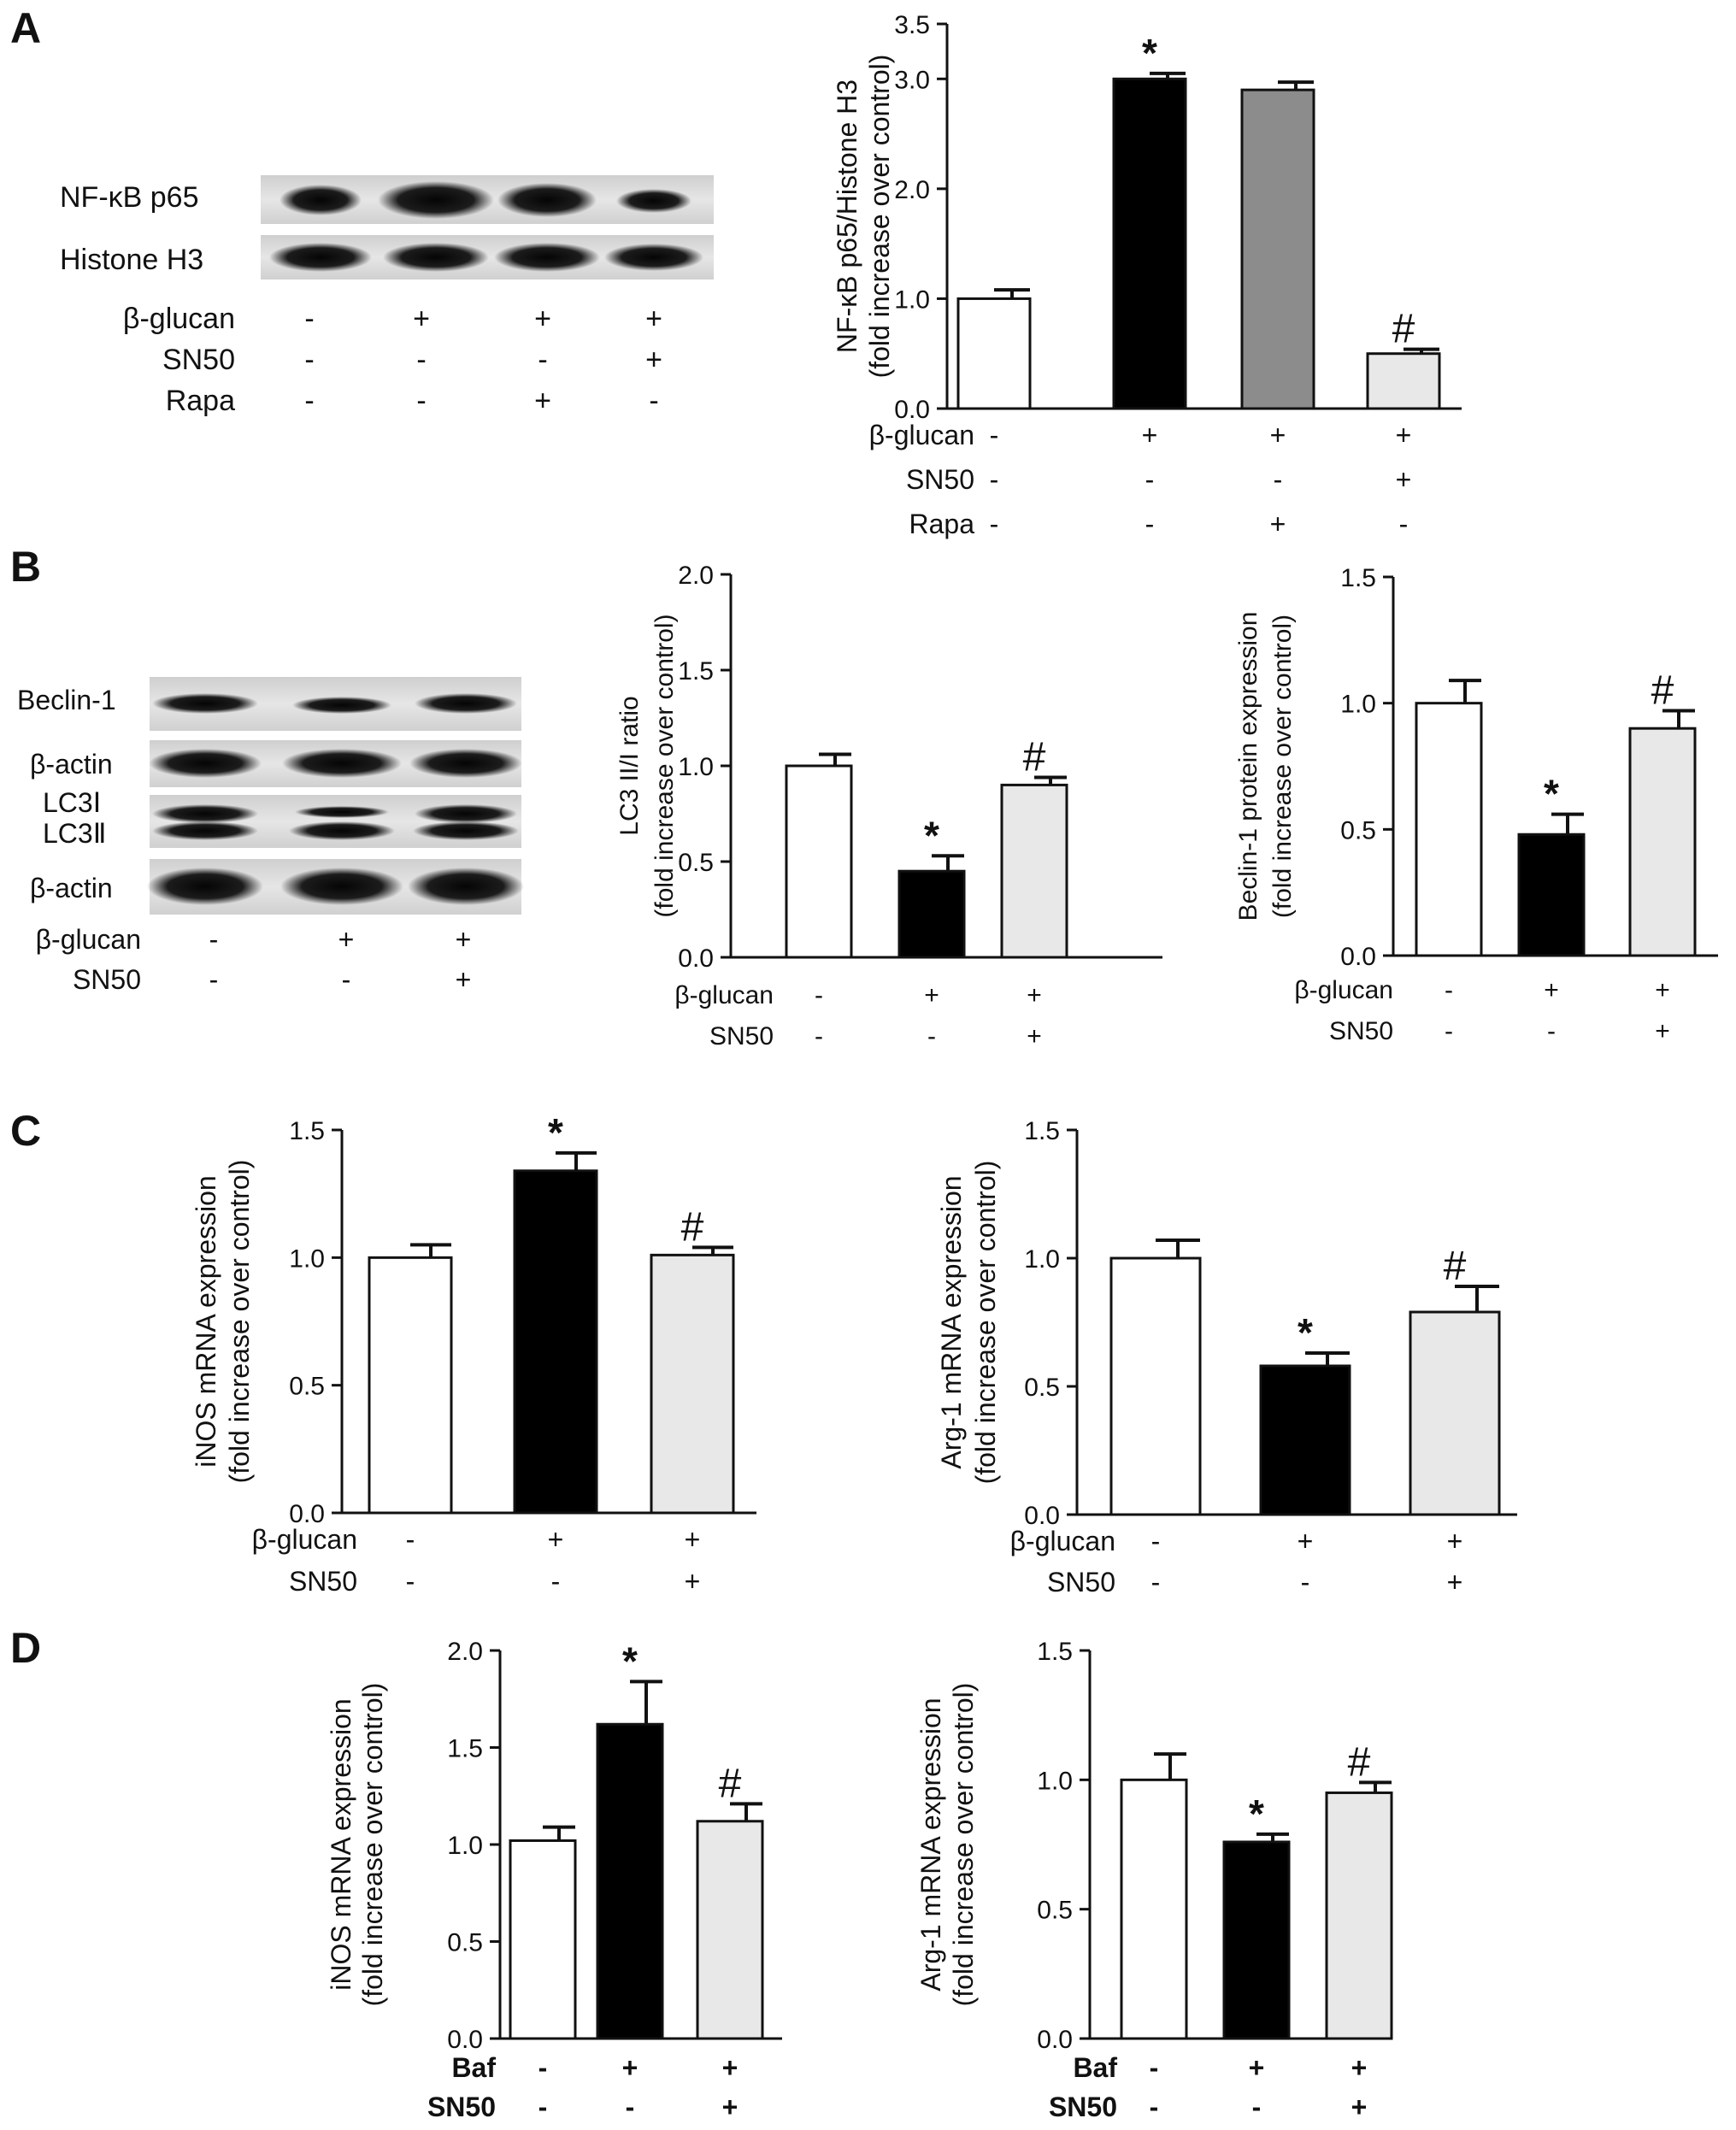  What do you see at coordinates (71, 764) in the screenshot?
I see `blot-label-actin-1: β-actin` at bounding box center [71, 764].